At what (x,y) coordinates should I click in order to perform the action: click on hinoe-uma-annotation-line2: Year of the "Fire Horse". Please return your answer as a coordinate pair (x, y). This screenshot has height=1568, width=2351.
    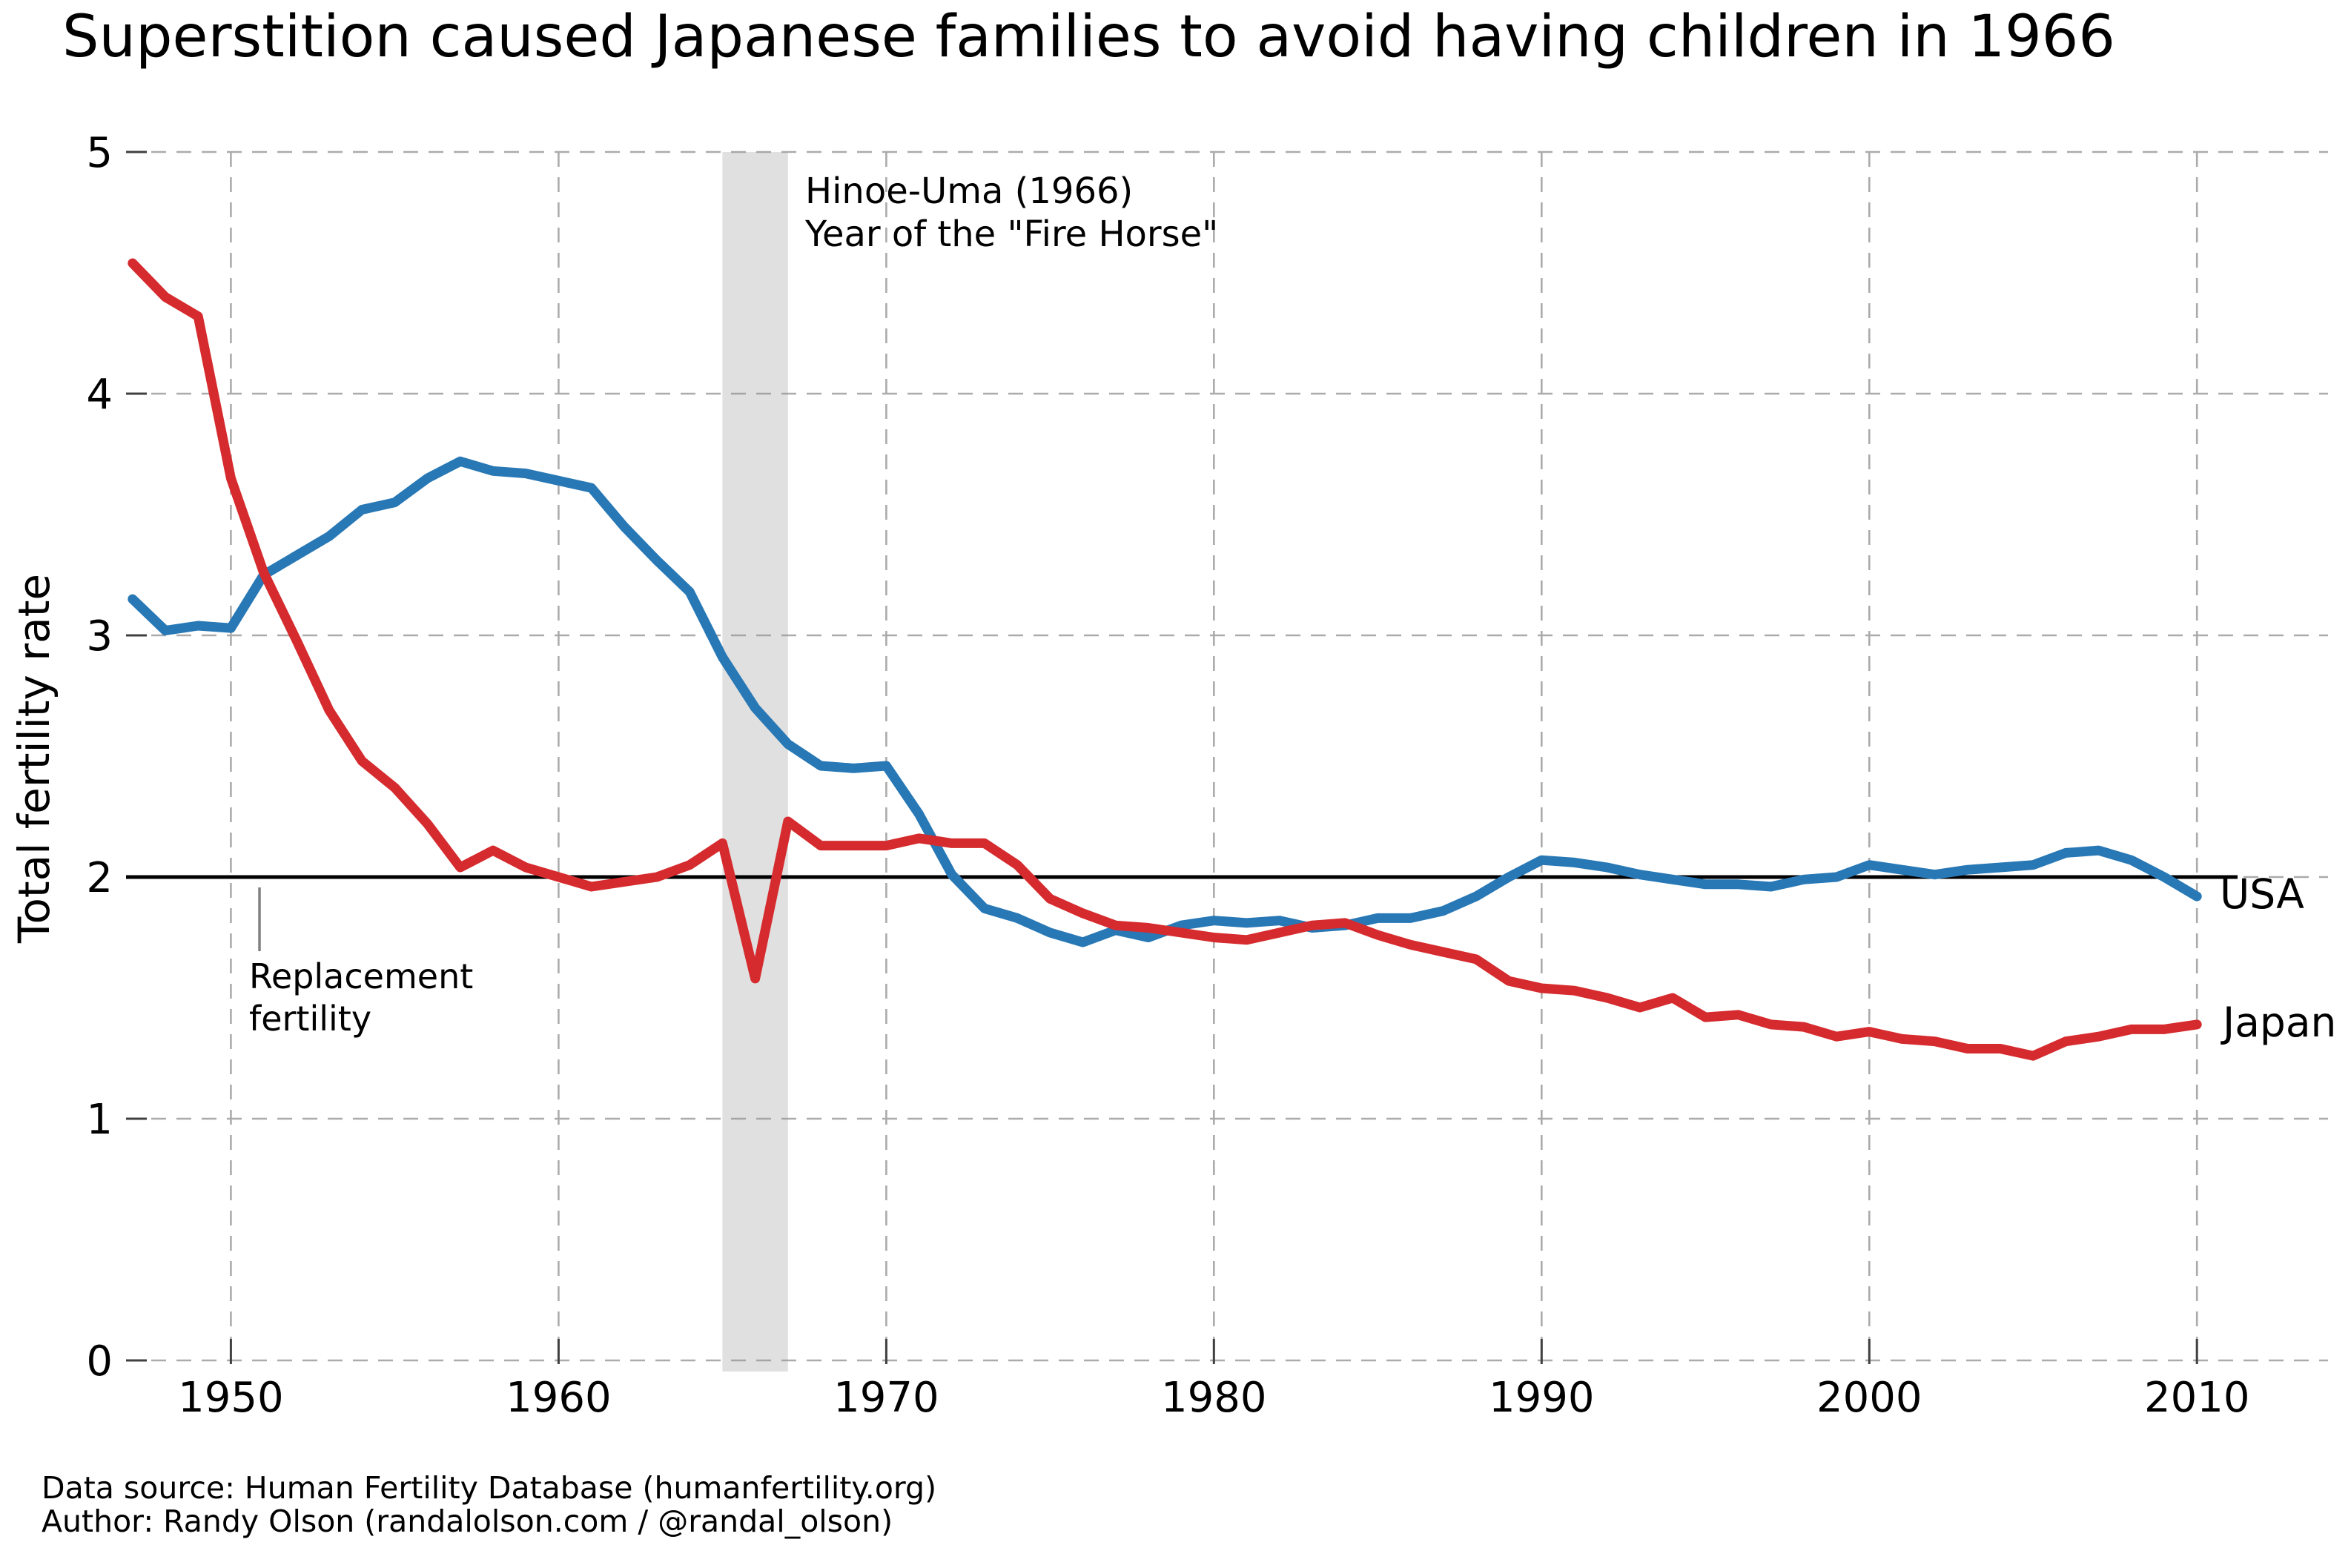
    Looking at the image, I should click on (1012, 234).